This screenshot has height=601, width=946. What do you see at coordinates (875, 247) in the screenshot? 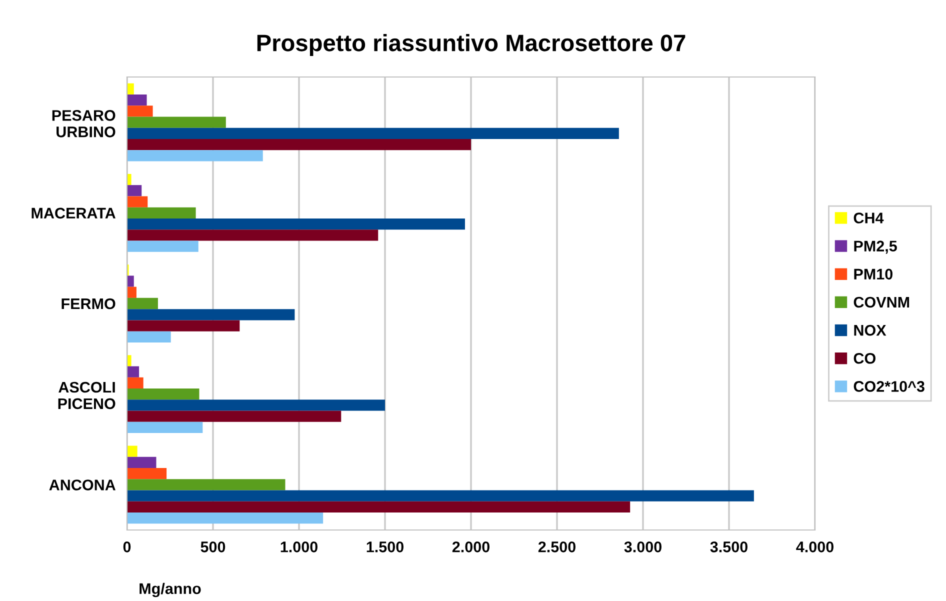
I see `legend-label: PM2,5` at bounding box center [875, 247].